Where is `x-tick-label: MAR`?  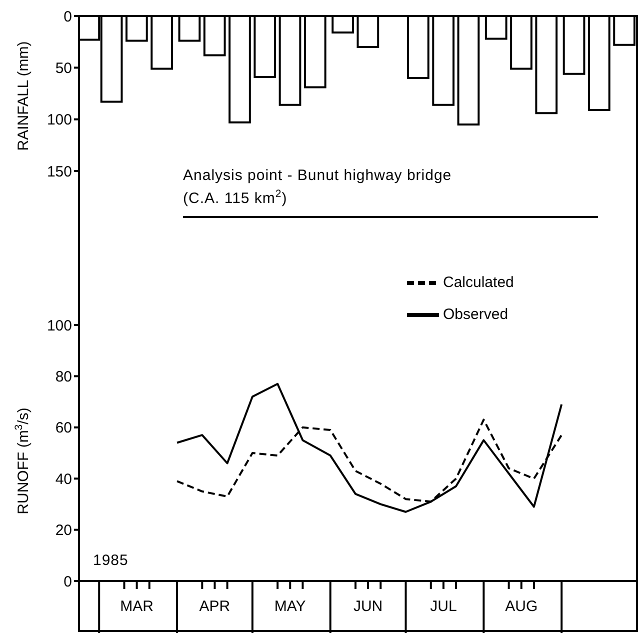
x-tick-label: MAR is located at coordinates (137, 606).